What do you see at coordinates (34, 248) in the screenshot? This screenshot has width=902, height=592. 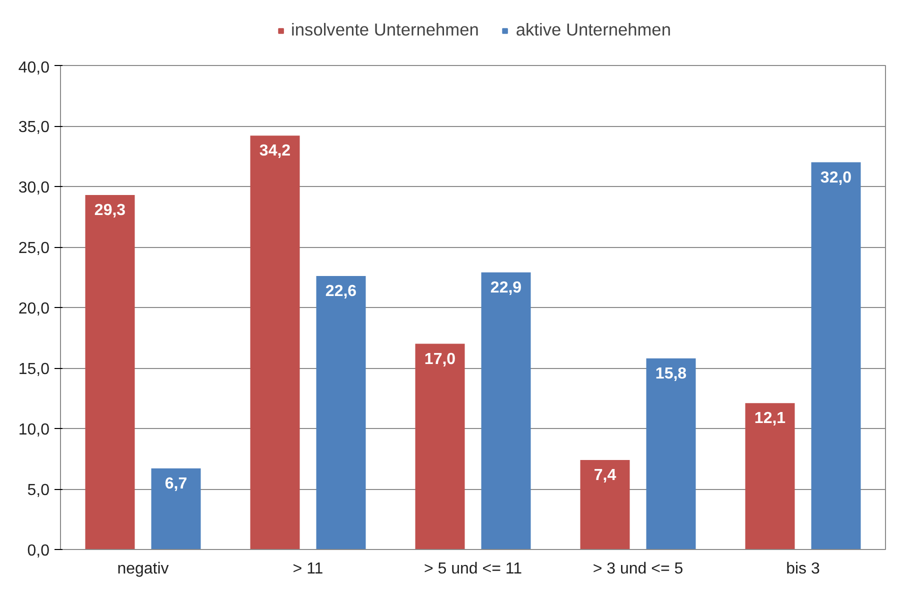 I see `y-tick-label: 25,0` at bounding box center [34, 248].